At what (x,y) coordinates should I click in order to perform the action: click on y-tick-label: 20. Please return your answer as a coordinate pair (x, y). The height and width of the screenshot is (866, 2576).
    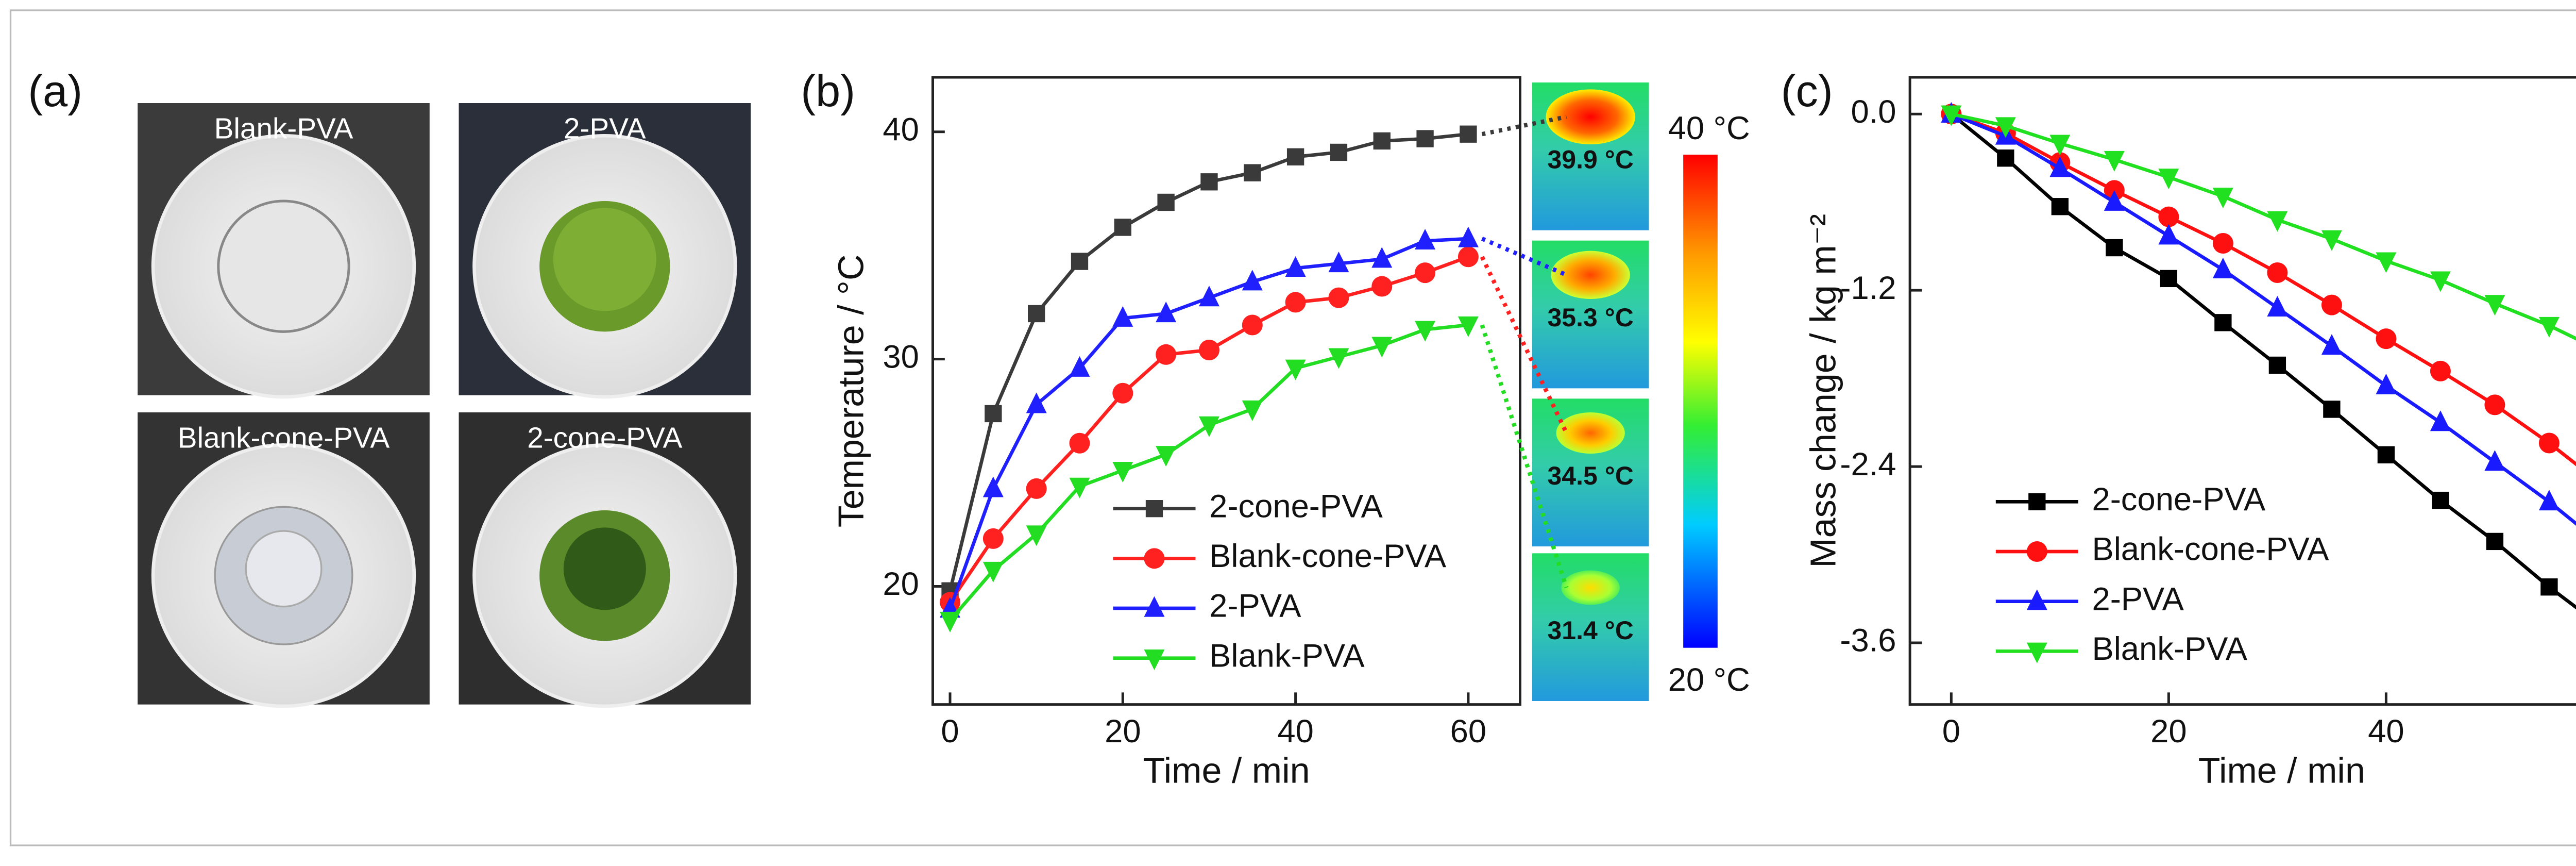
    Looking at the image, I should click on (901, 584).